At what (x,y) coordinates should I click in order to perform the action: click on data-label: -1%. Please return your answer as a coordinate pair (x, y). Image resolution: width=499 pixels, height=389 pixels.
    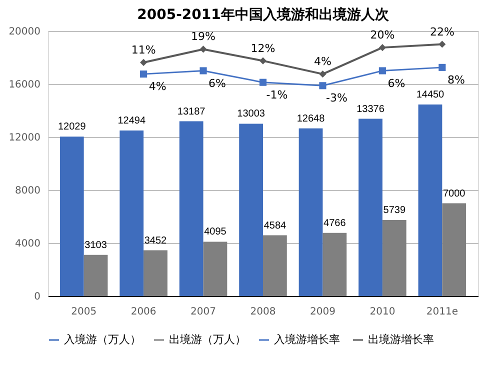
    Looking at the image, I should click on (277, 95).